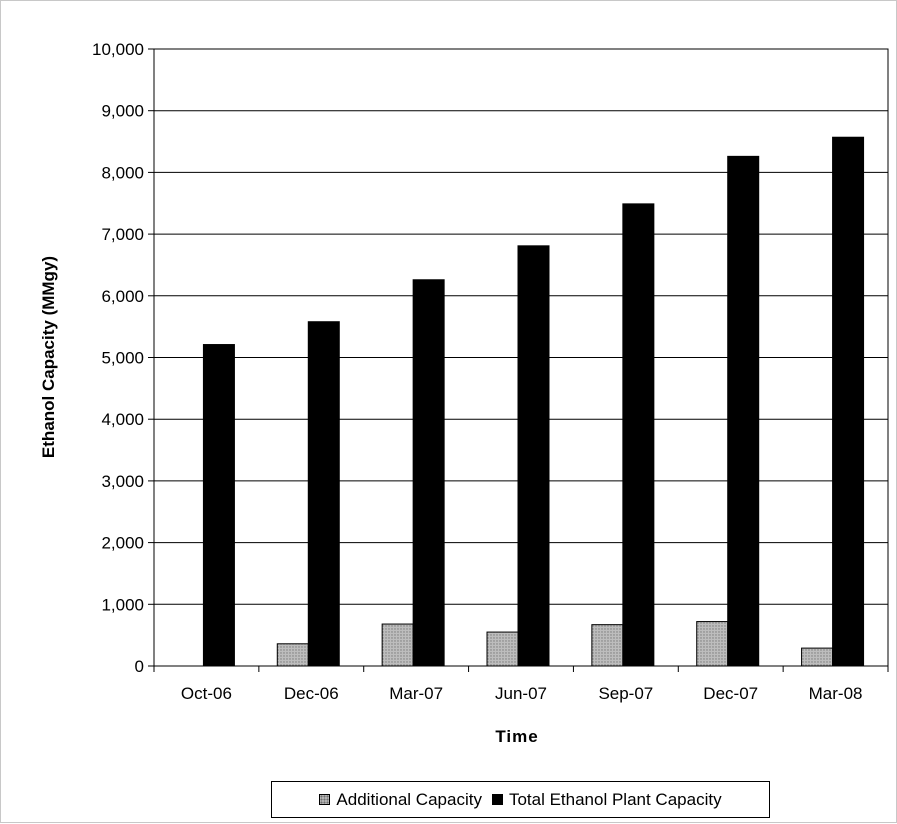 Image resolution: width=897 pixels, height=824 pixels. I want to click on y-tick-label: 6,000, so click(122, 296).